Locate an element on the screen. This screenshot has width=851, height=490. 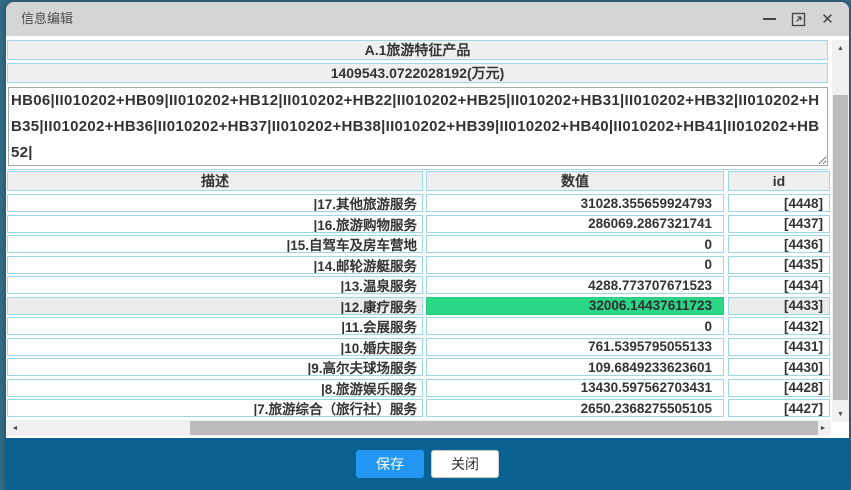
window-controls: ✕ is located at coordinates (798, 19).